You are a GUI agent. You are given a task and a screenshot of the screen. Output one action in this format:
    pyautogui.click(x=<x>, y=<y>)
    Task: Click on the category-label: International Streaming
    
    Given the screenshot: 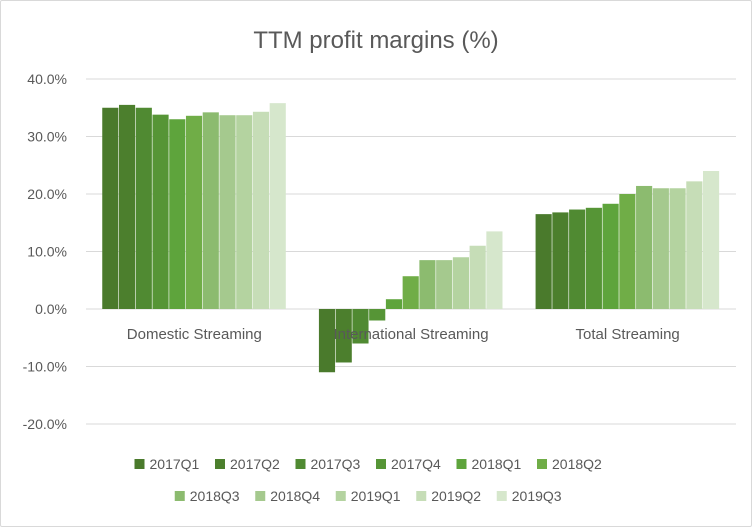 What is the action you would take?
    pyautogui.click(x=410, y=334)
    